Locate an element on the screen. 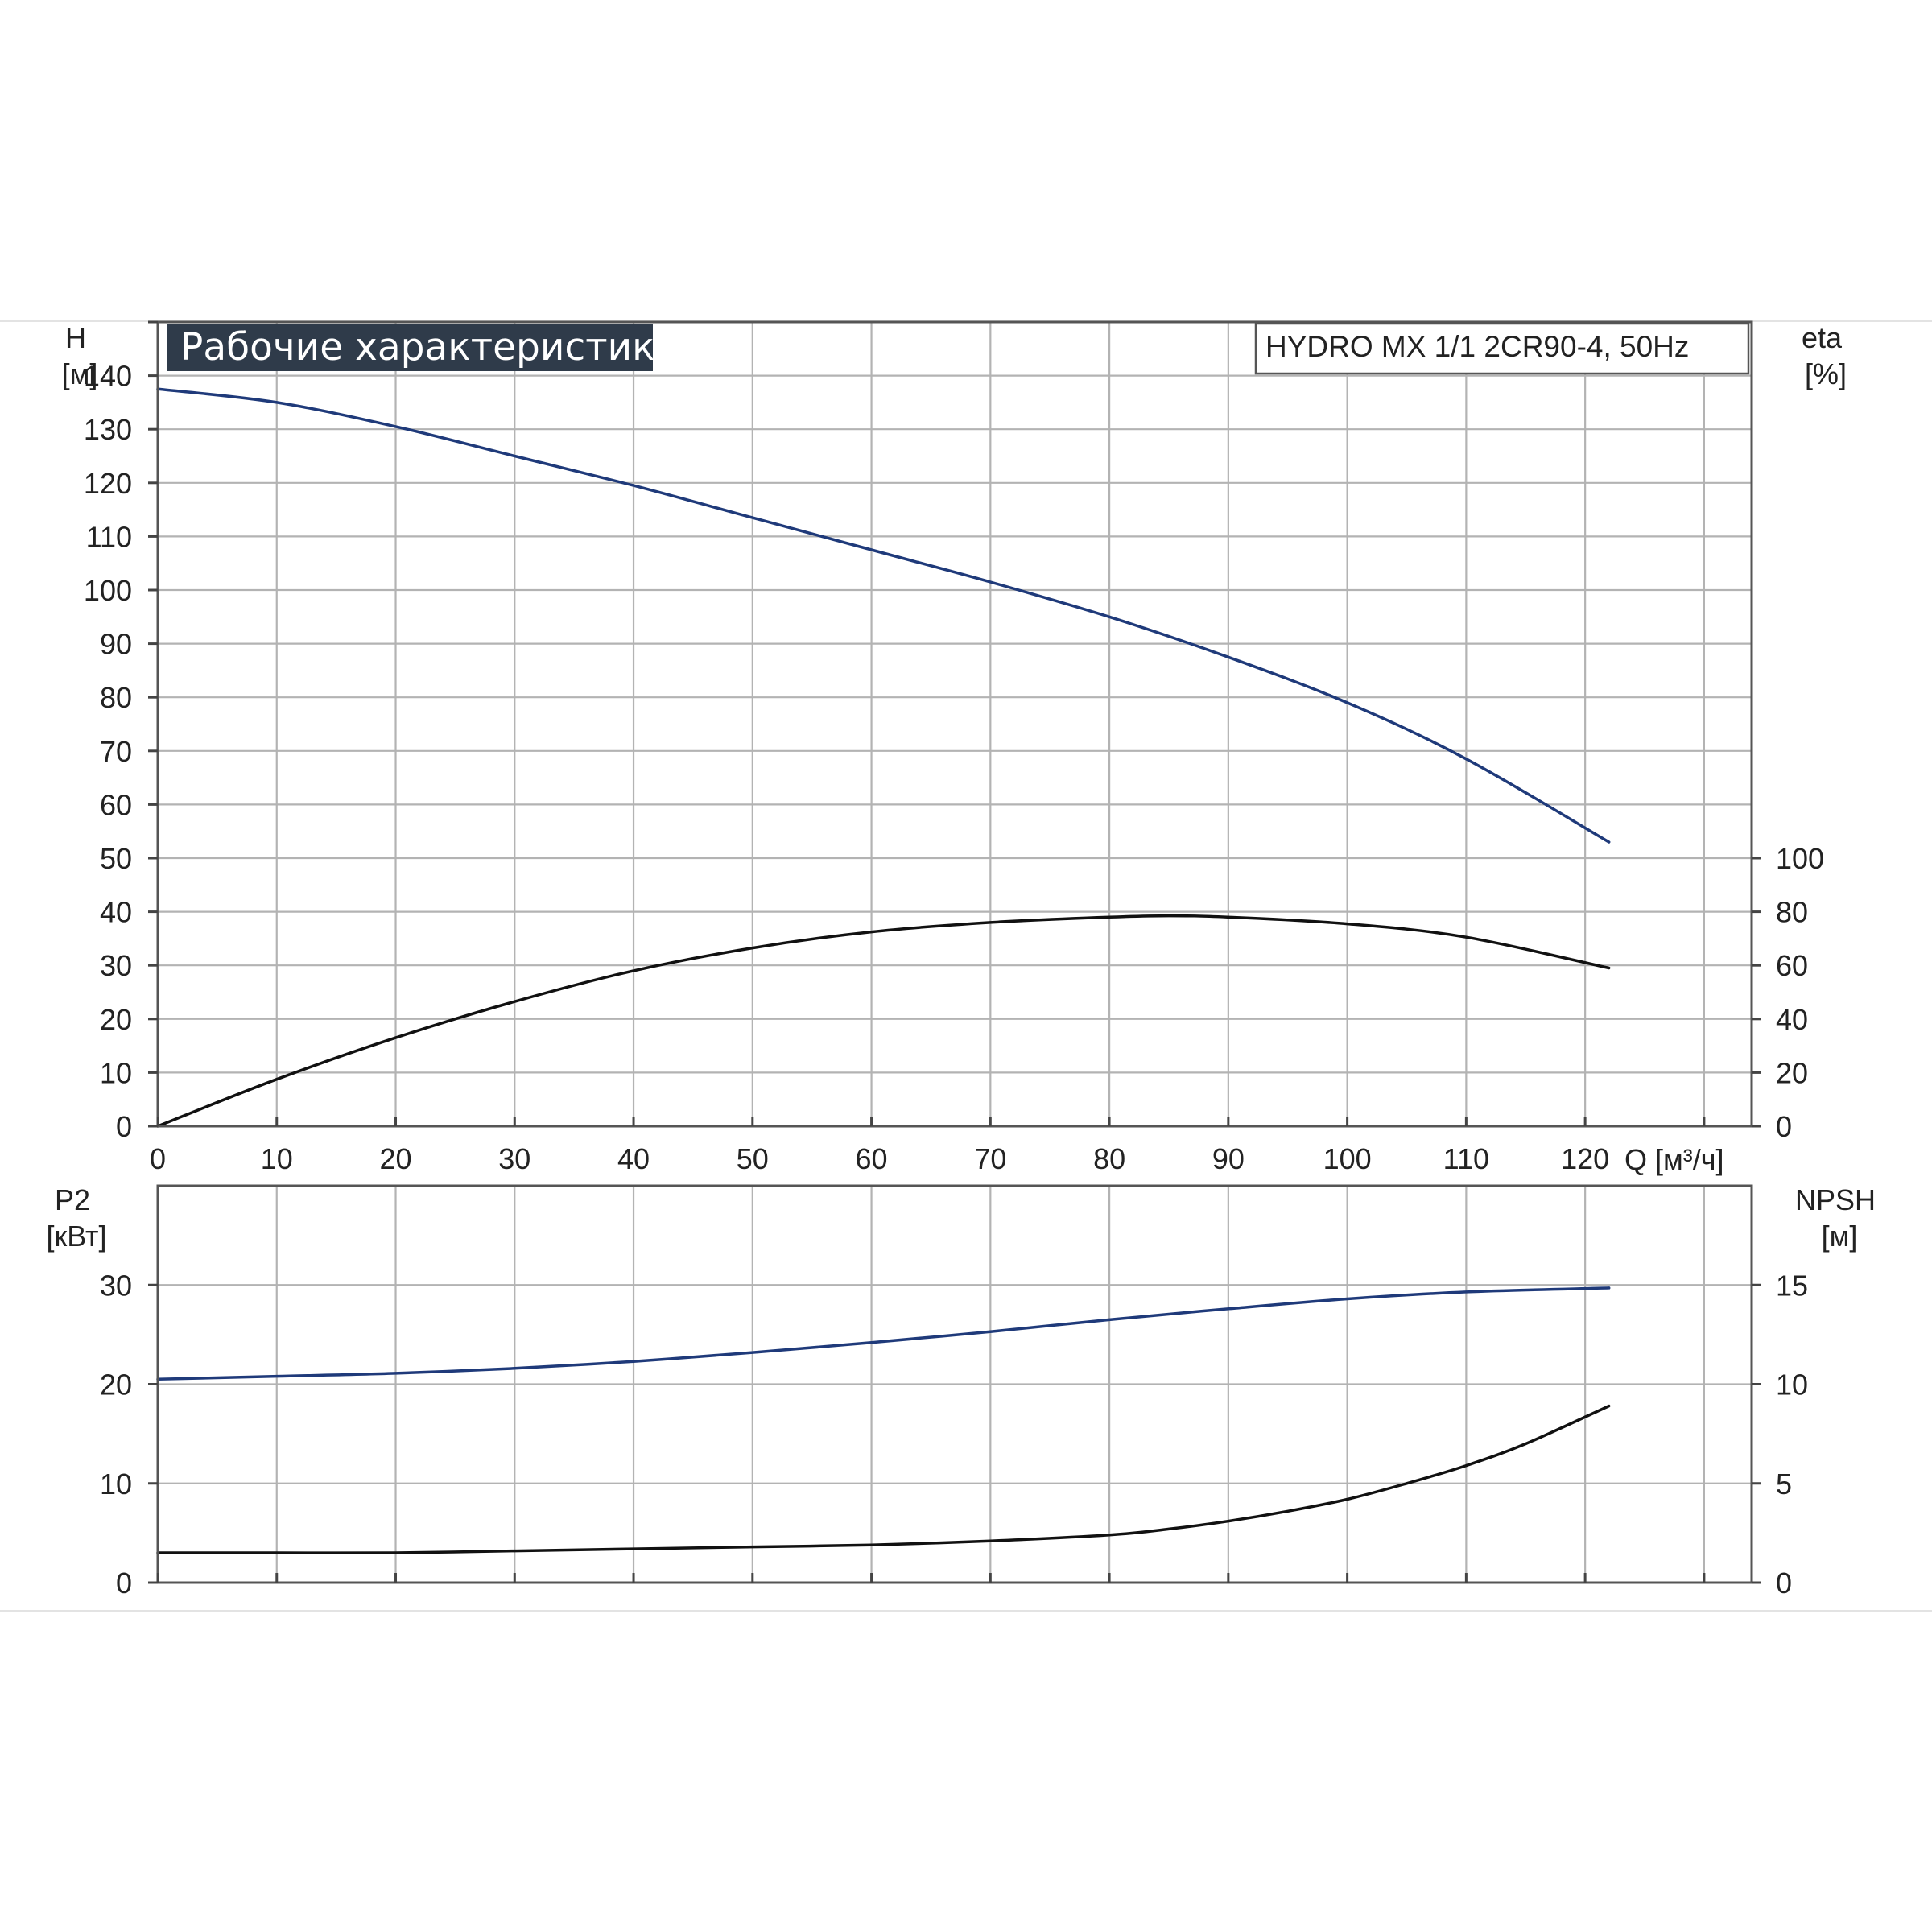 The image size is (1932, 1932). power-left-tick-label: 0 is located at coordinates (124, 1583).